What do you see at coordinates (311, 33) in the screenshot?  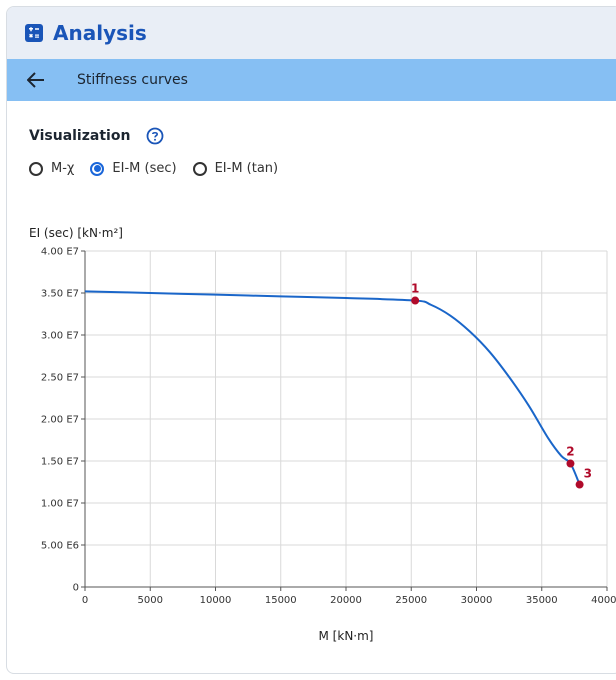 I see `title-bar: Analysis` at bounding box center [311, 33].